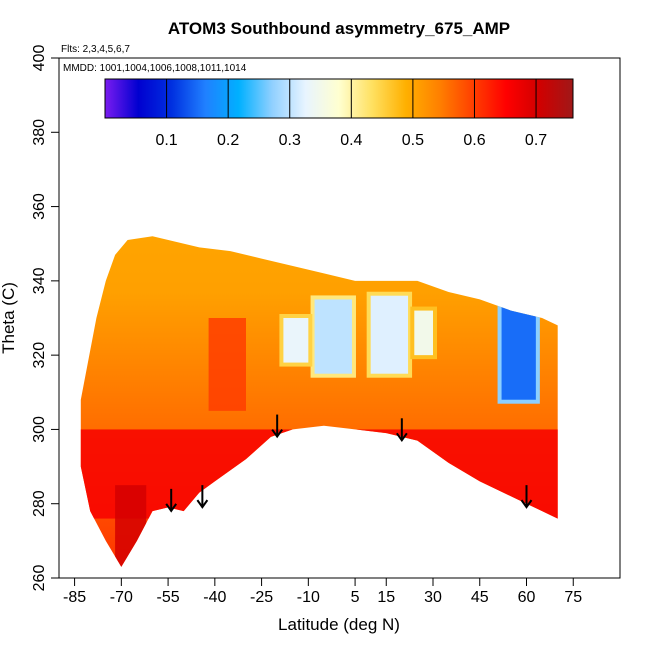 Image resolution: width=650 pixels, height=650 pixels. I want to click on colorbar-tick-label-0: 0.1, so click(166, 140).